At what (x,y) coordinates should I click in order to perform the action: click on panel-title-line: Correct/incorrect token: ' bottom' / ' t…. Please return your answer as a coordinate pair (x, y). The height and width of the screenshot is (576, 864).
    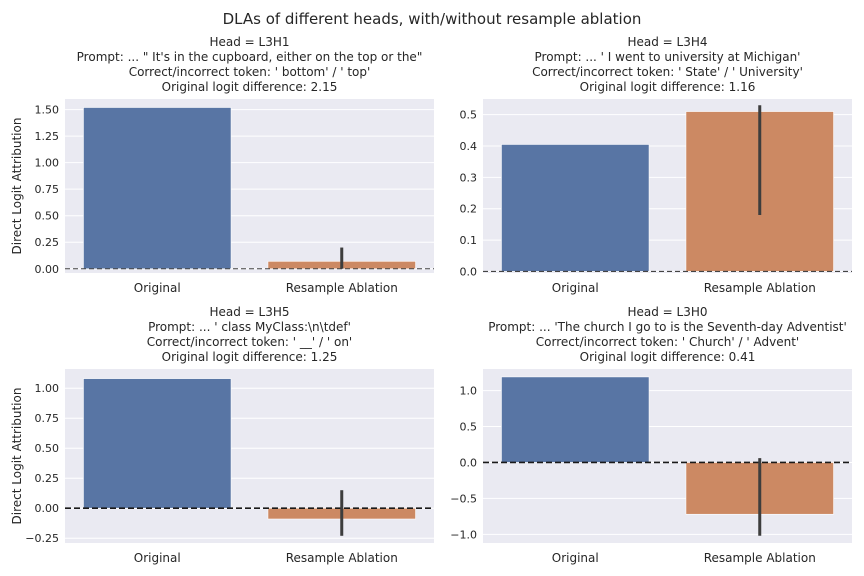
    Looking at the image, I should click on (250, 72).